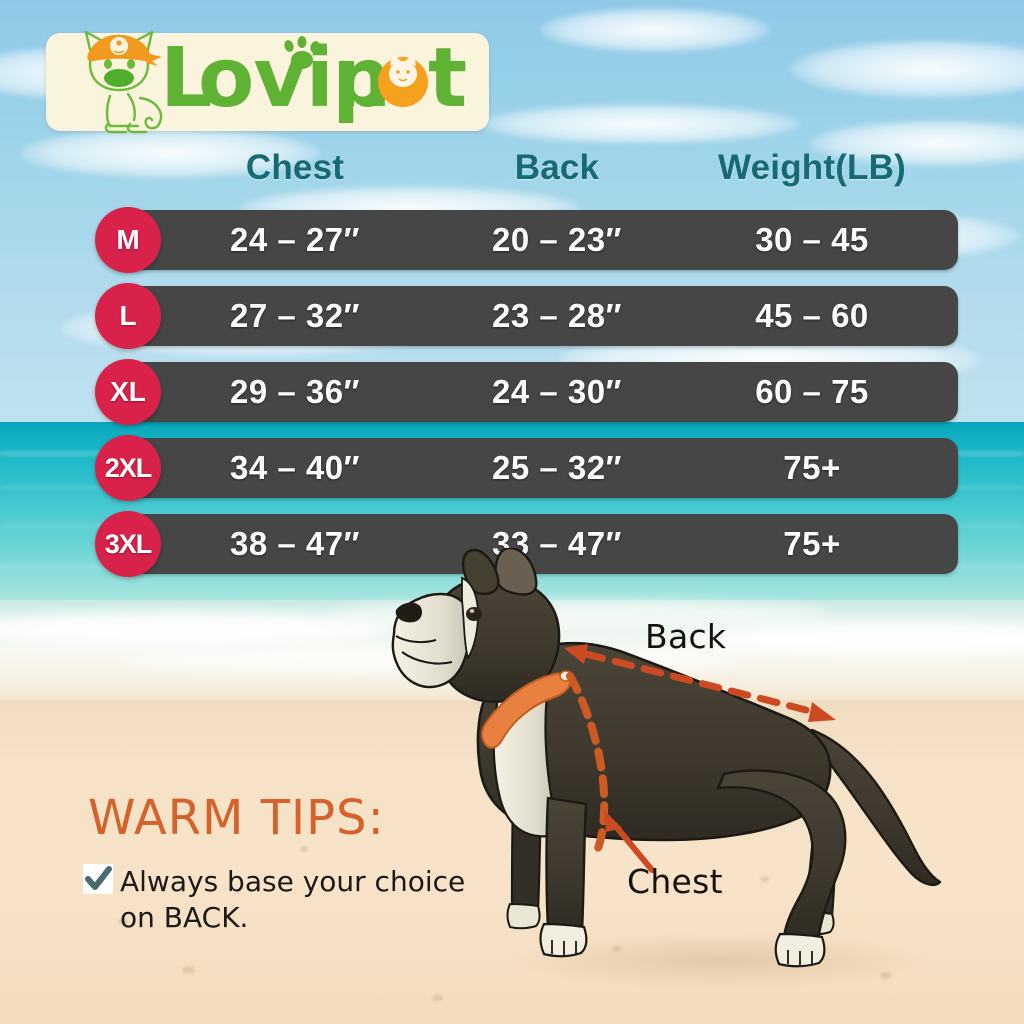  I want to click on dog-ear-far, so click(481, 572).